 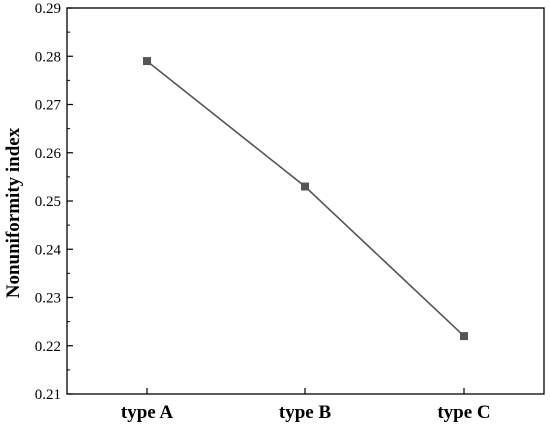 I want to click on y-axis-ticks, so click(x=70, y=201).